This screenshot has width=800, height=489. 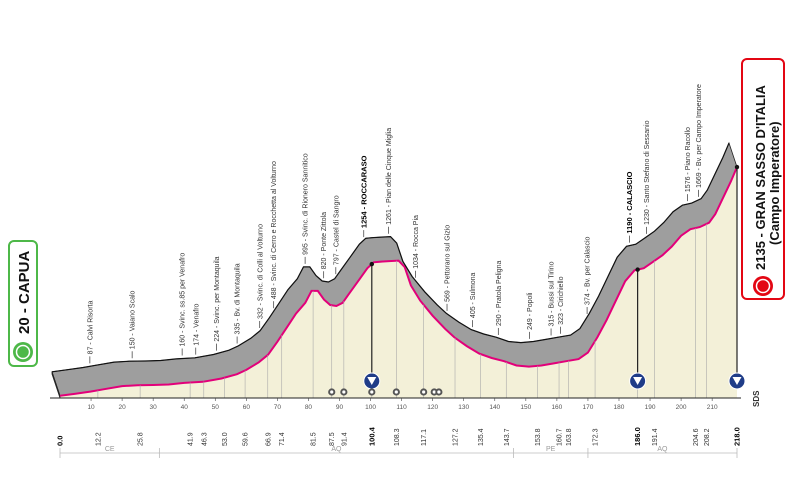 I want to click on start-name: 20 - CAPUA, so click(x=24, y=292).